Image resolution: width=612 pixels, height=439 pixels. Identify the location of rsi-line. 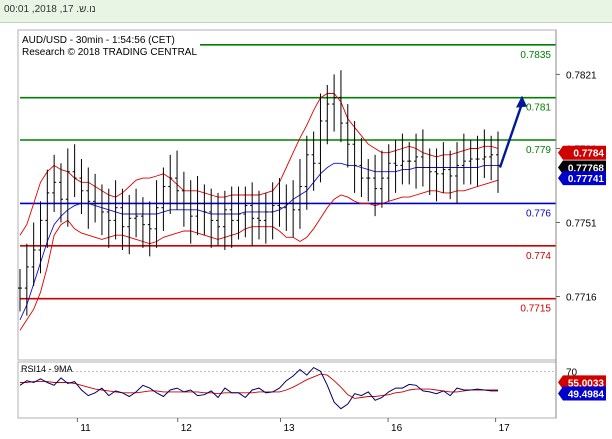
(258, 388).